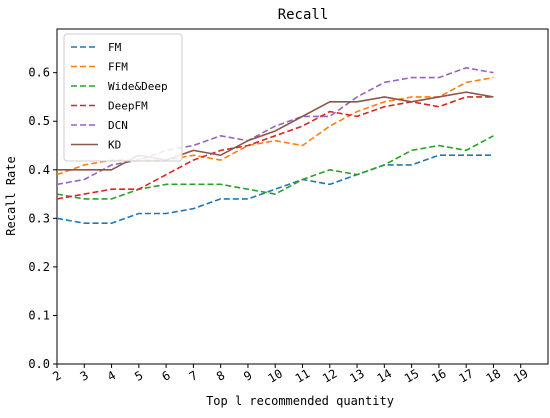  What do you see at coordinates (118, 67) in the screenshot?
I see `legend-label: FFM` at bounding box center [118, 67].